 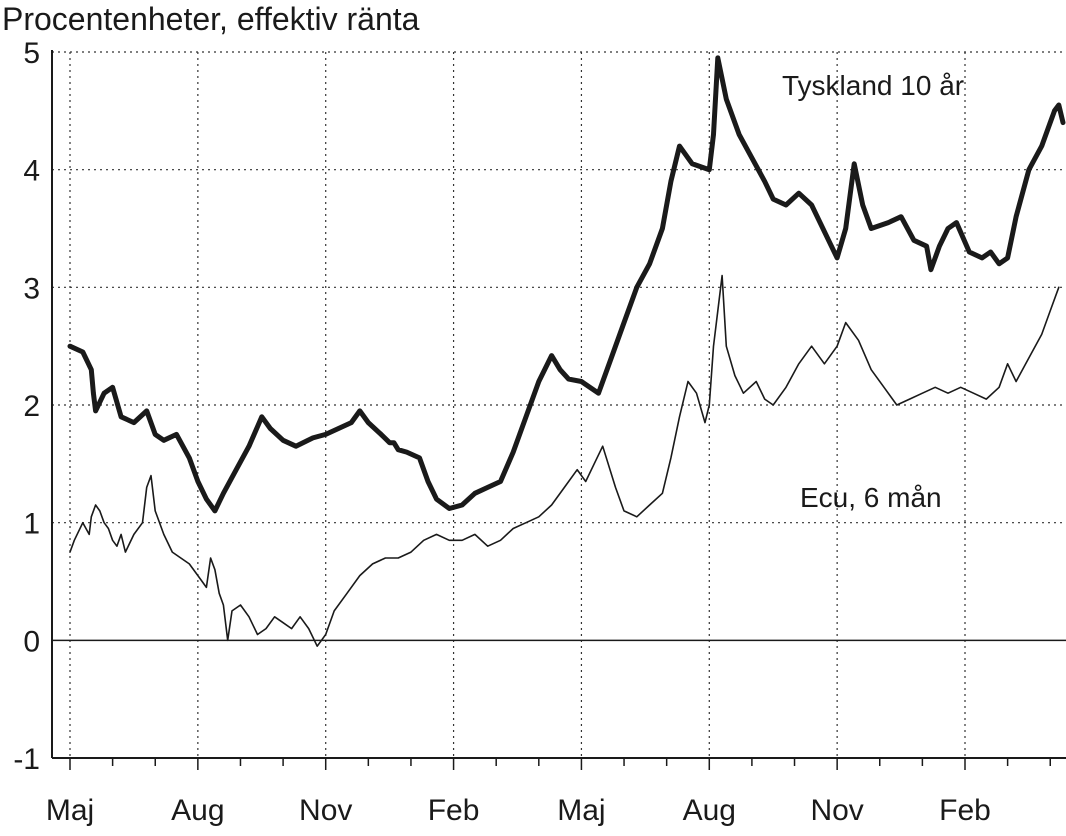 What do you see at coordinates (31, 524) in the screenshot?
I see `y-tick-label: 1` at bounding box center [31, 524].